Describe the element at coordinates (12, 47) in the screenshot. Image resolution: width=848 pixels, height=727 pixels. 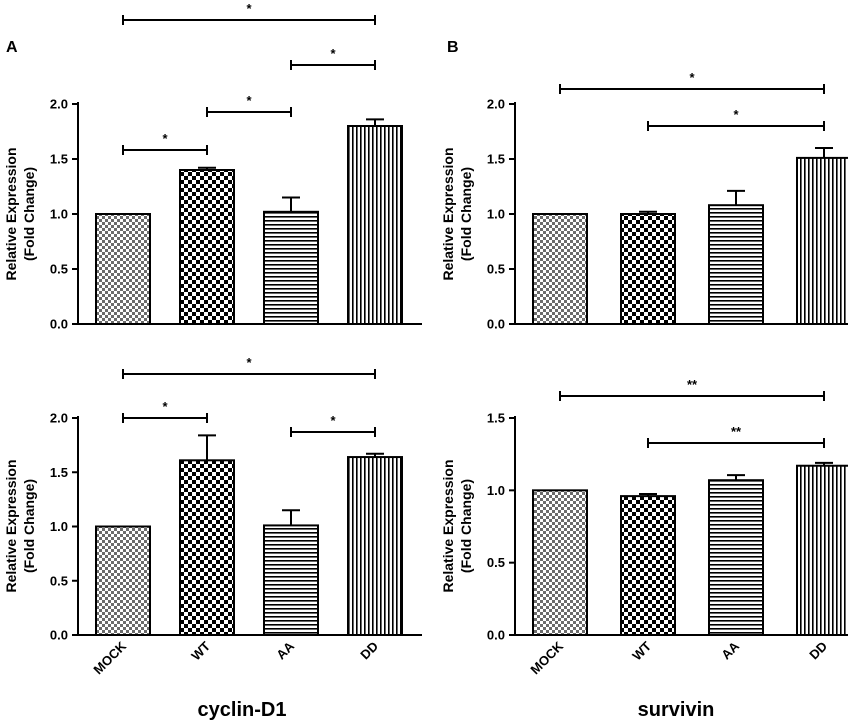
I see `panel-label-a: A` at that location.